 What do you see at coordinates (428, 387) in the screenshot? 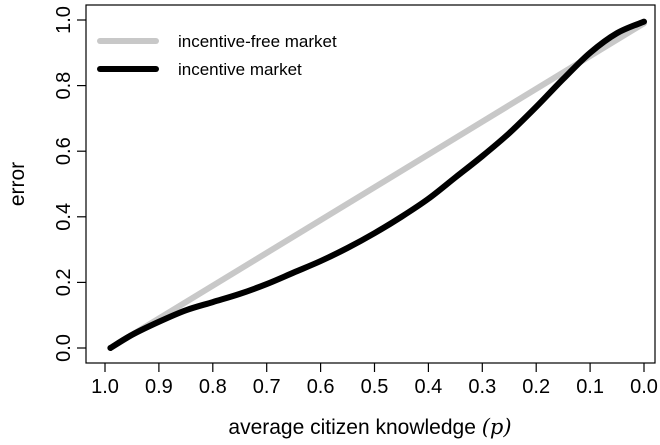
I see `x-tick-label: 0.4` at bounding box center [428, 387].